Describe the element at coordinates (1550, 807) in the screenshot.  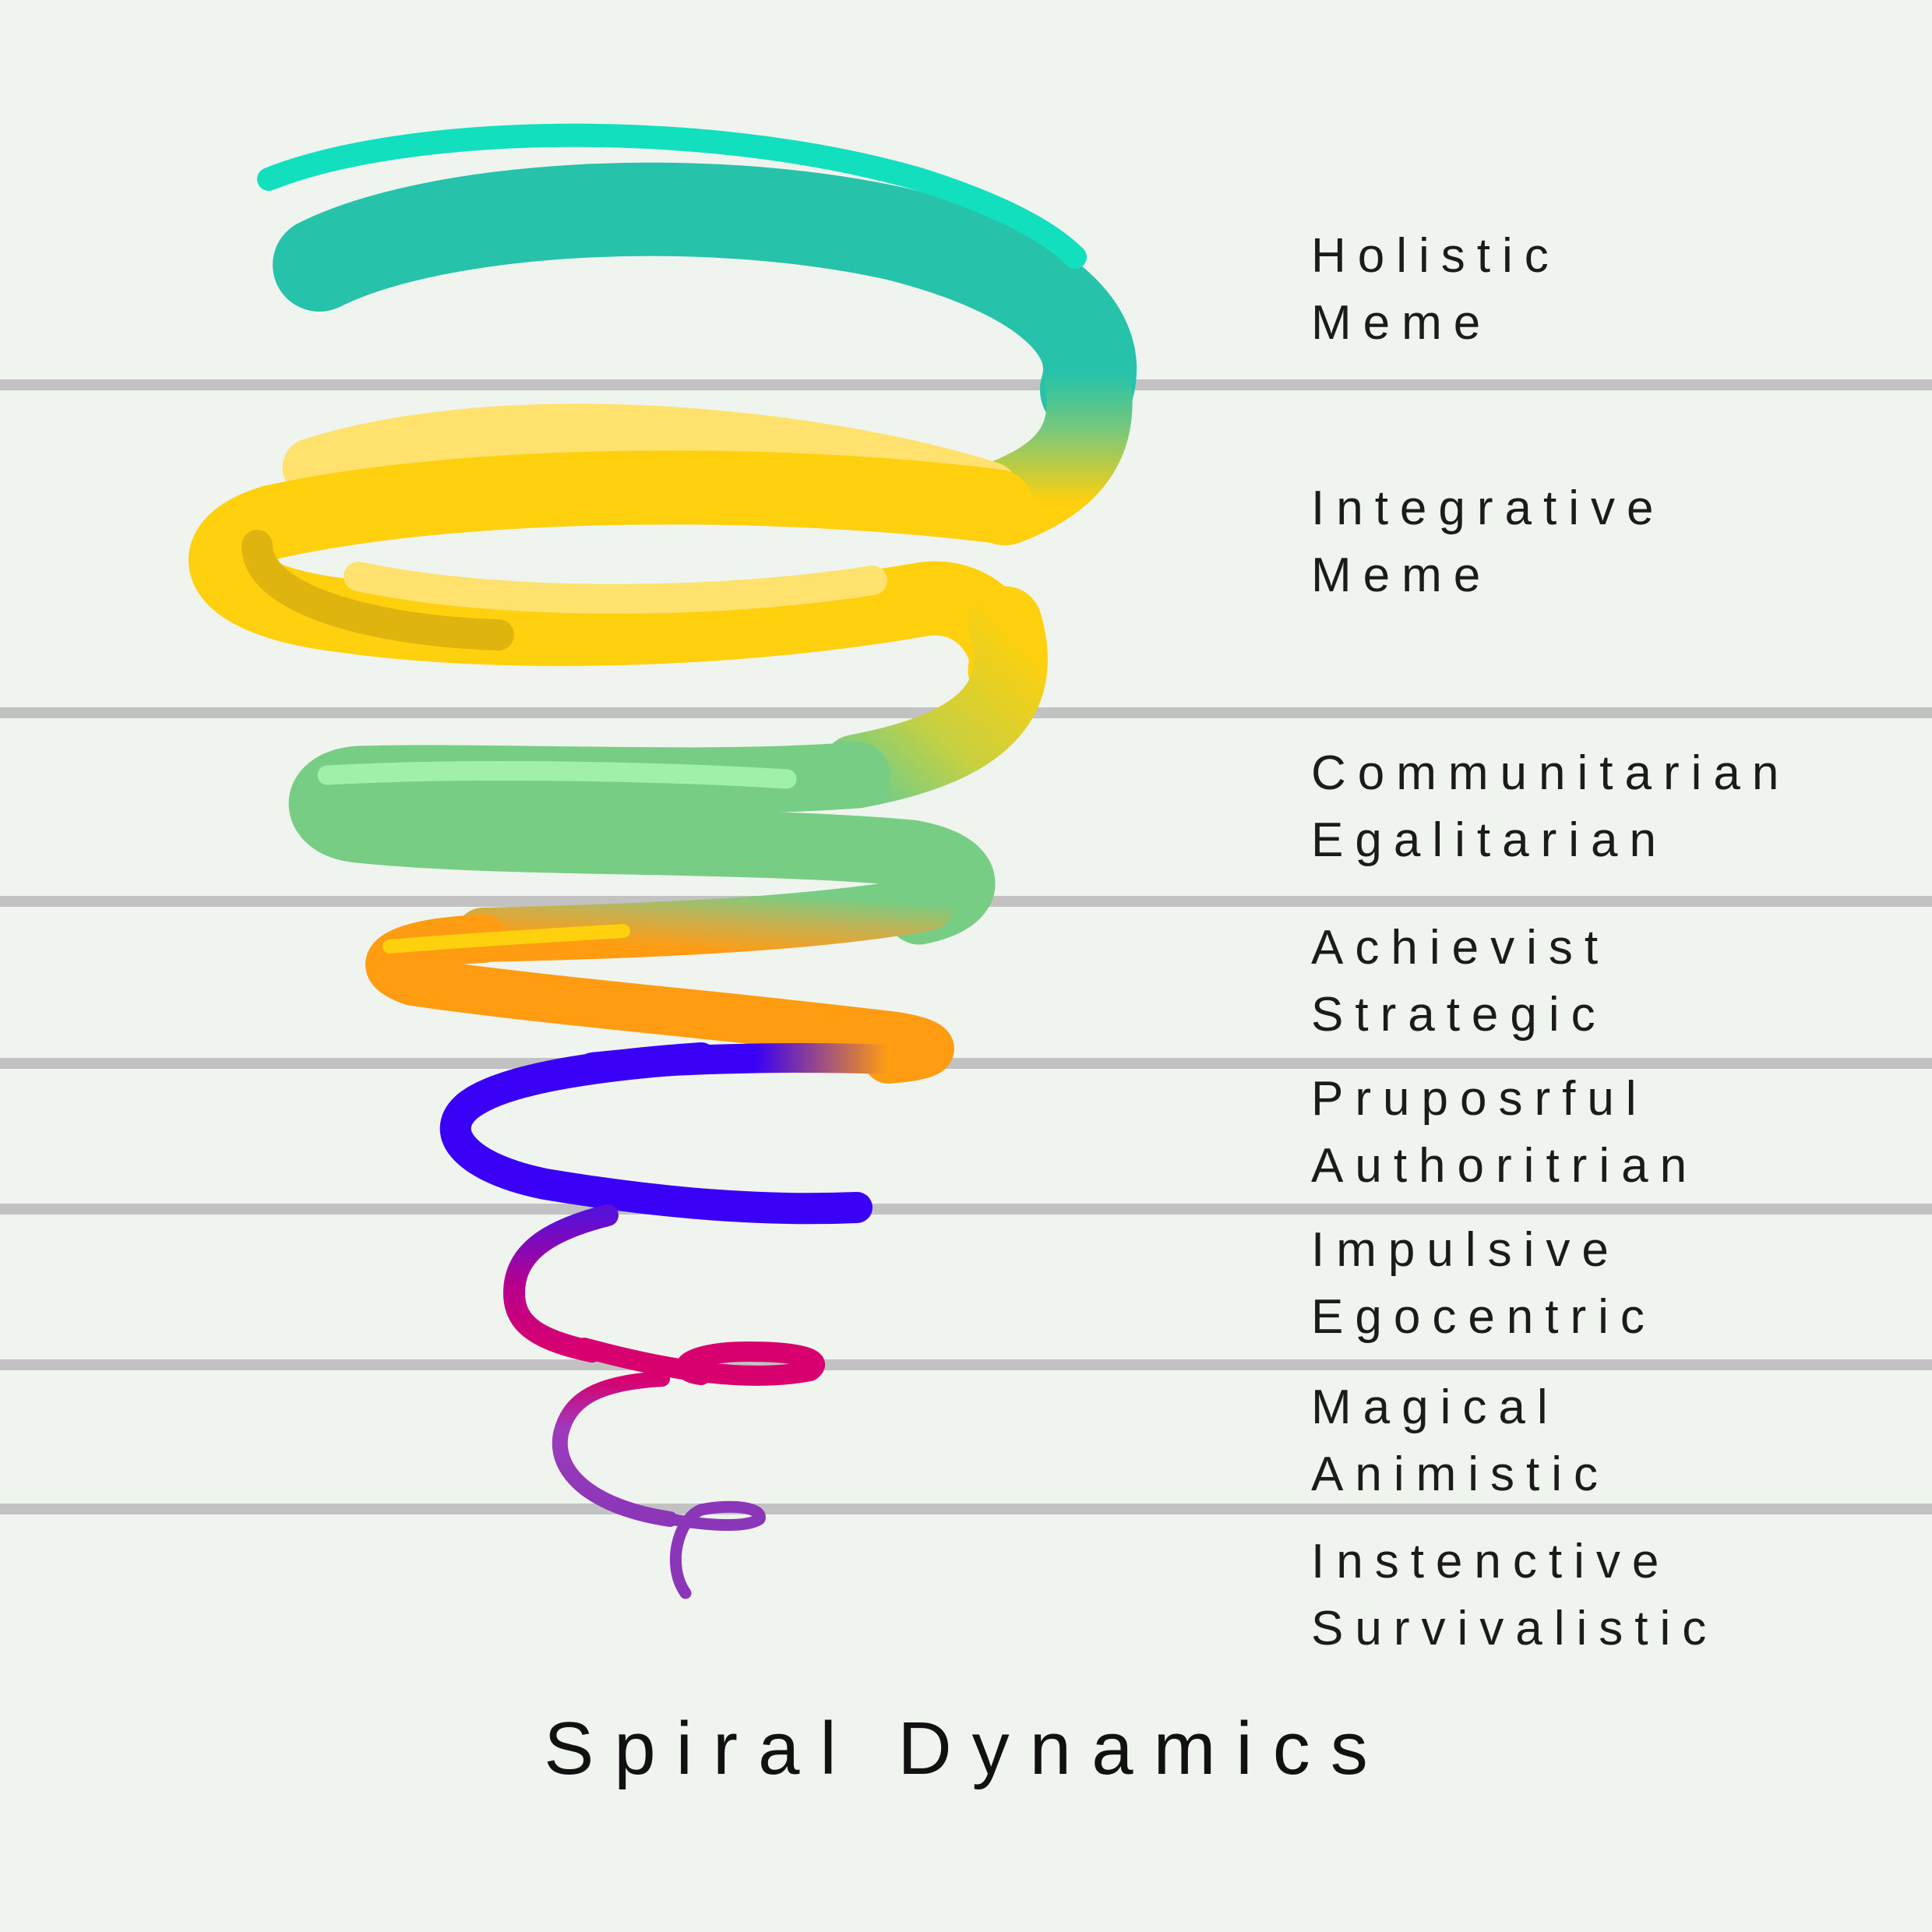
I see `level-label-communitarian: Communitarian Egalitarian` at that location.